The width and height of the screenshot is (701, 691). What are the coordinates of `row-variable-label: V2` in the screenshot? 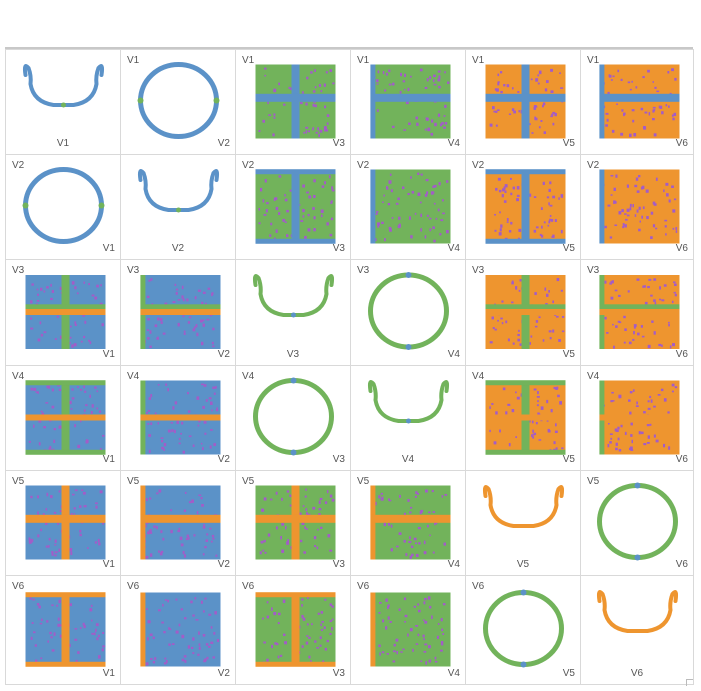 It's located at (248, 165).